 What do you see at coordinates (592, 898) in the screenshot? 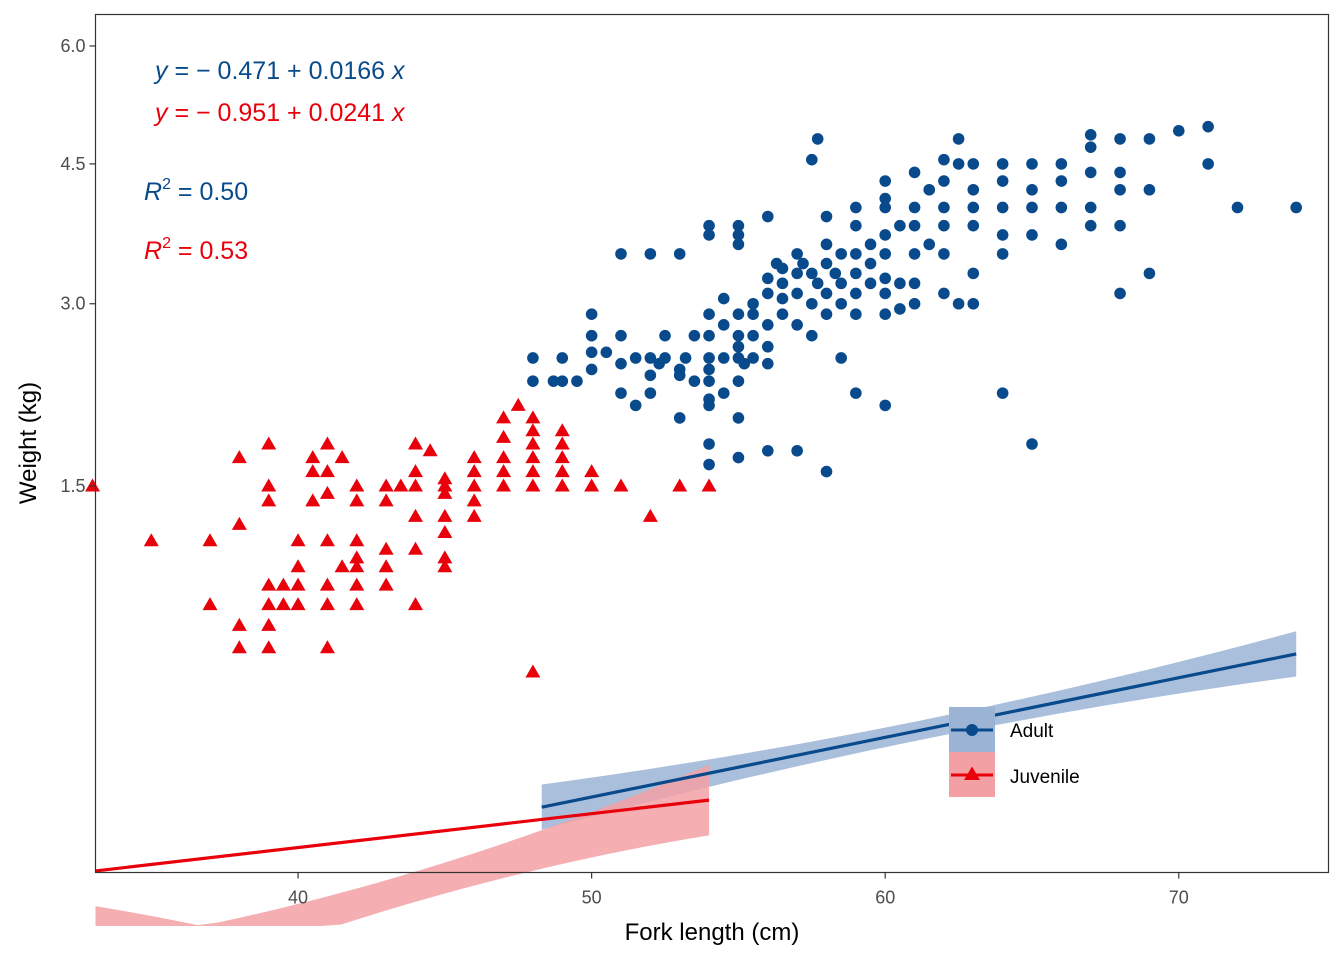
I see `x-tick-label: 50` at bounding box center [592, 898].